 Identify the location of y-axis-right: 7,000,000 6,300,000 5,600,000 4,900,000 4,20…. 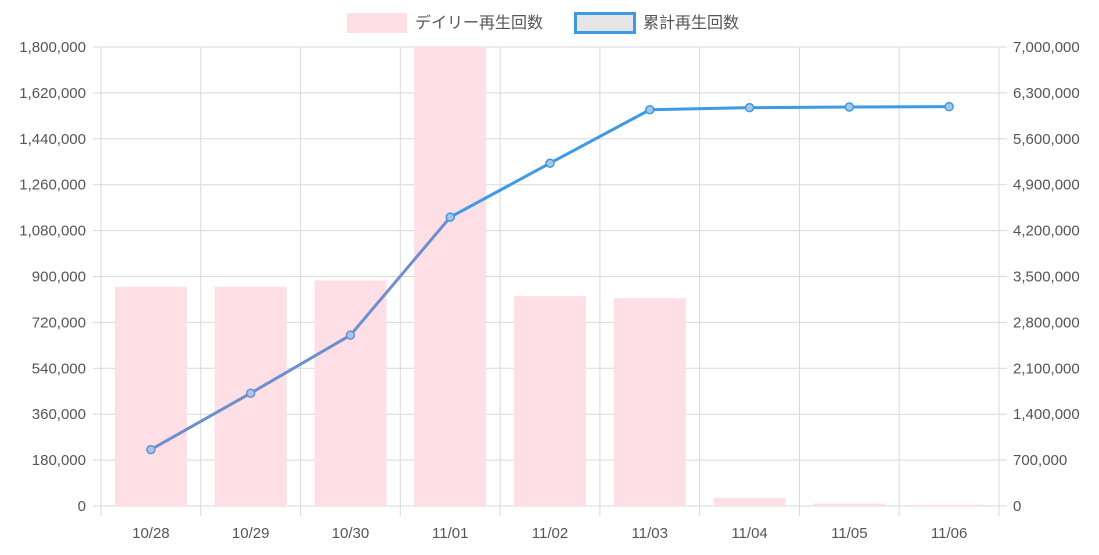
(1039, 277).